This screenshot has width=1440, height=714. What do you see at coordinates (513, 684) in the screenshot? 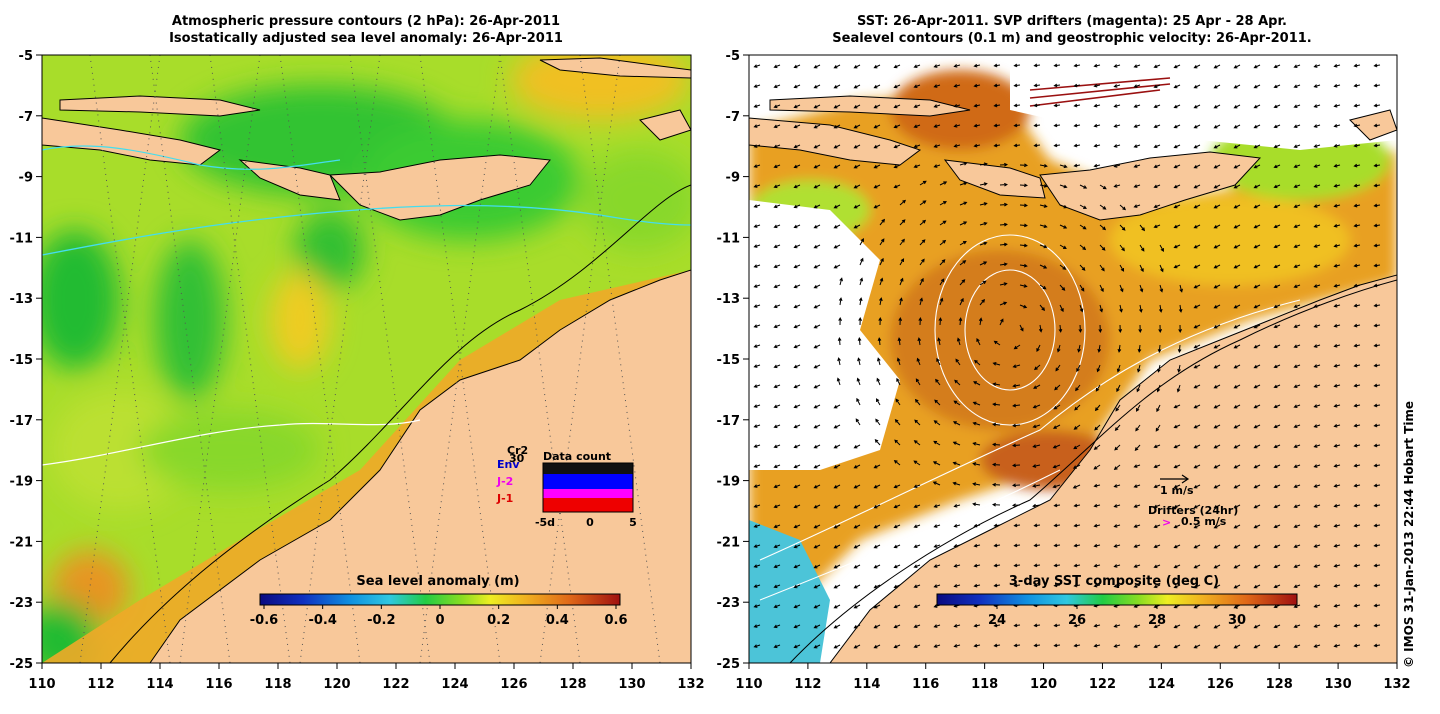
I see `left-x-tick-label: 126` at bounding box center [513, 684].